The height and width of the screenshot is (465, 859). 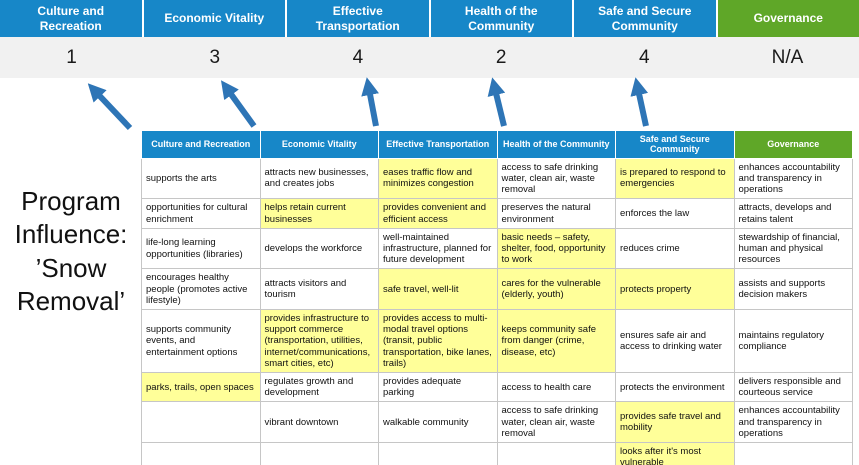 What do you see at coordinates (675, 387) in the screenshot?
I see `matrix-cell: protects the environment` at bounding box center [675, 387].